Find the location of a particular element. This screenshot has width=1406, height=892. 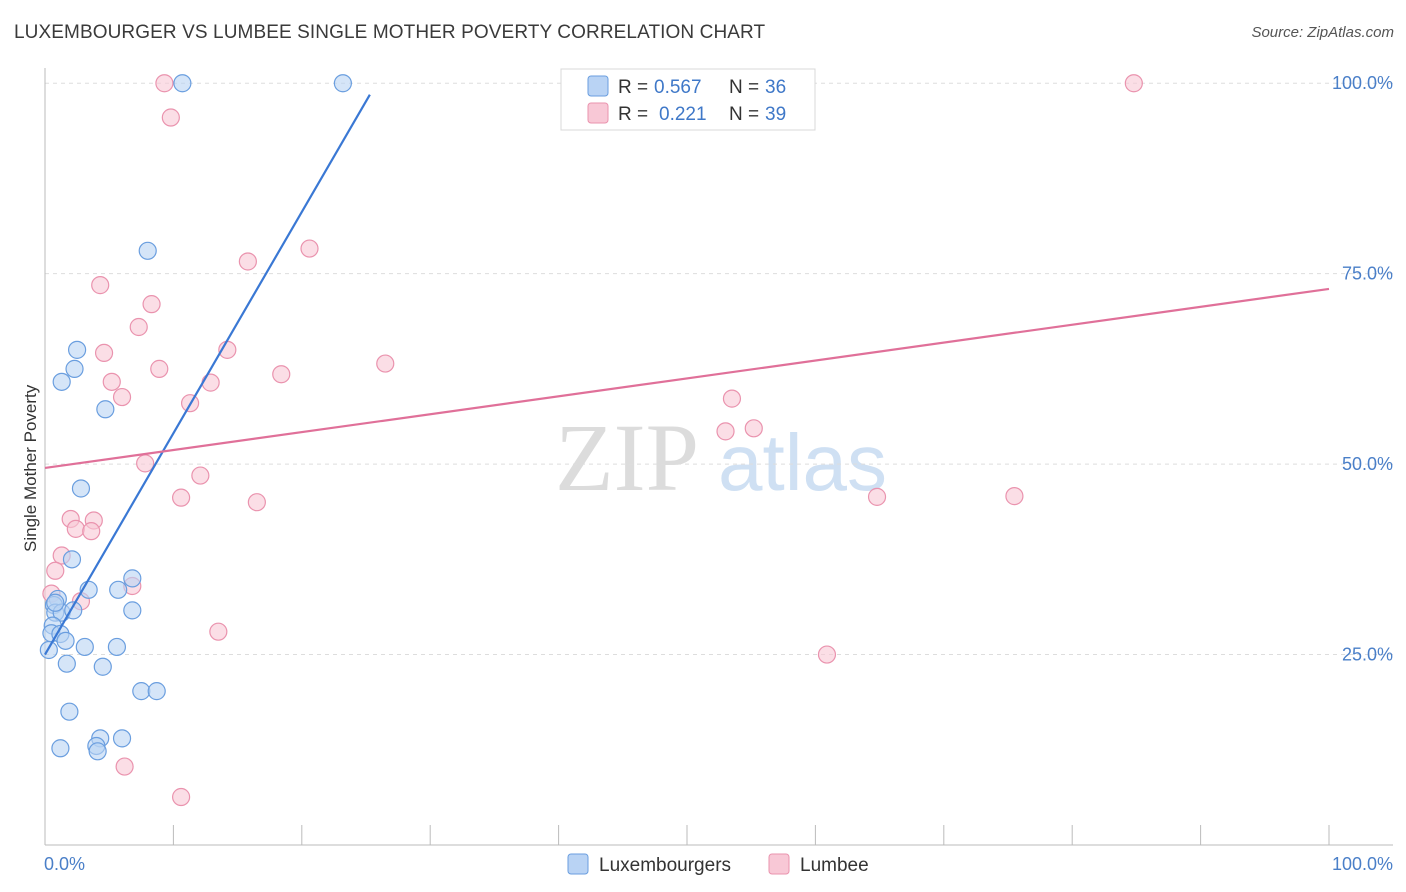

x-tick-label-max: 100.0% is located at coordinates (1362, 864).